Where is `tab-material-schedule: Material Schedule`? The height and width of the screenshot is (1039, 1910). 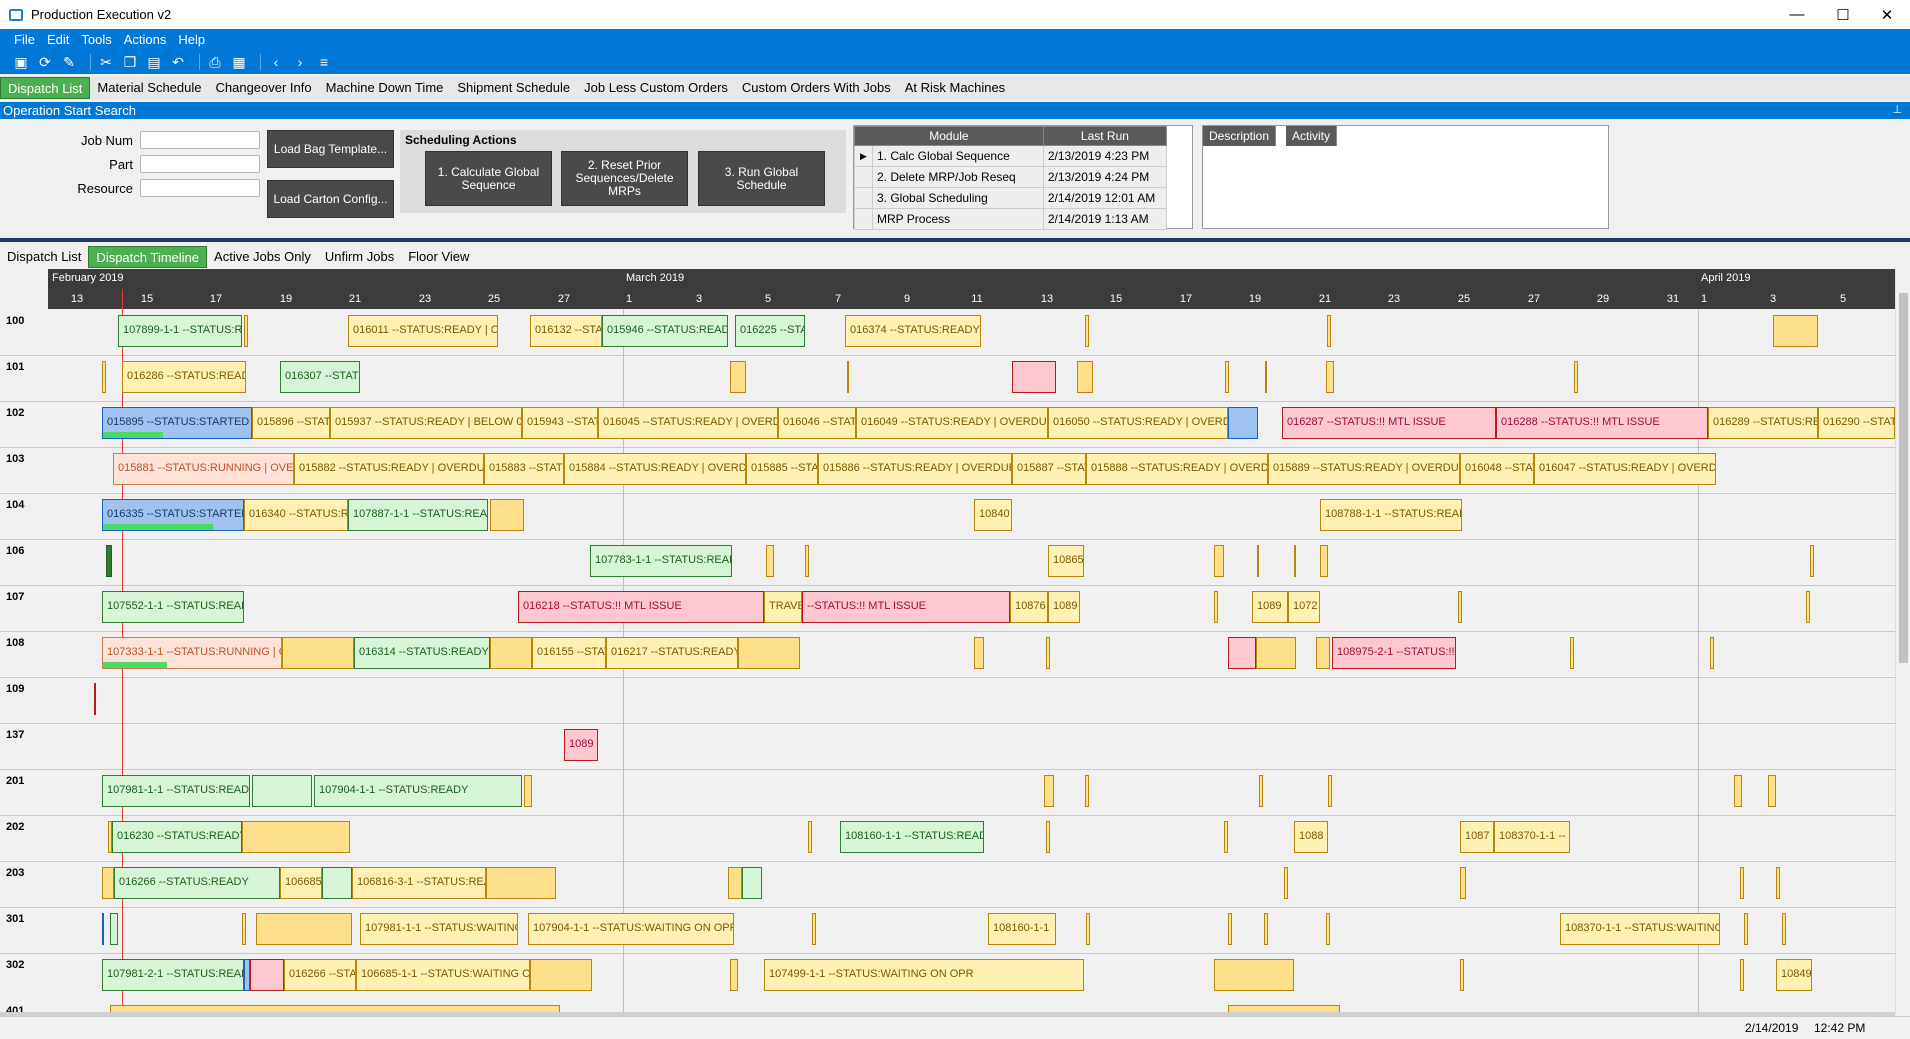
tab-material-schedule: Material Schedule is located at coordinates (149, 87).